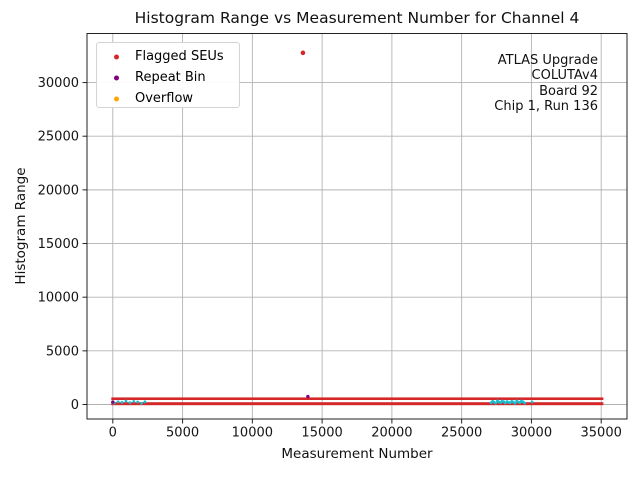  What do you see at coordinates (58, 298) in the screenshot?
I see `y-tick-label: 10000` at bounding box center [58, 298].